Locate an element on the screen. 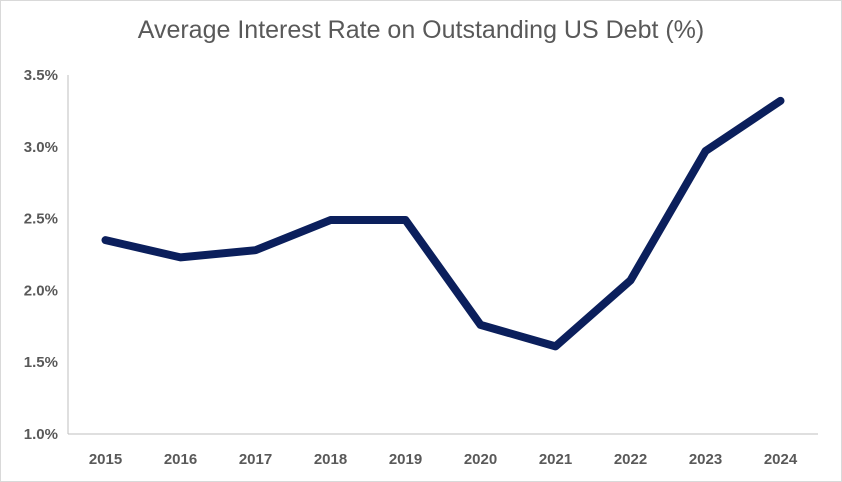  x-tick-label: 2022 is located at coordinates (630, 459).